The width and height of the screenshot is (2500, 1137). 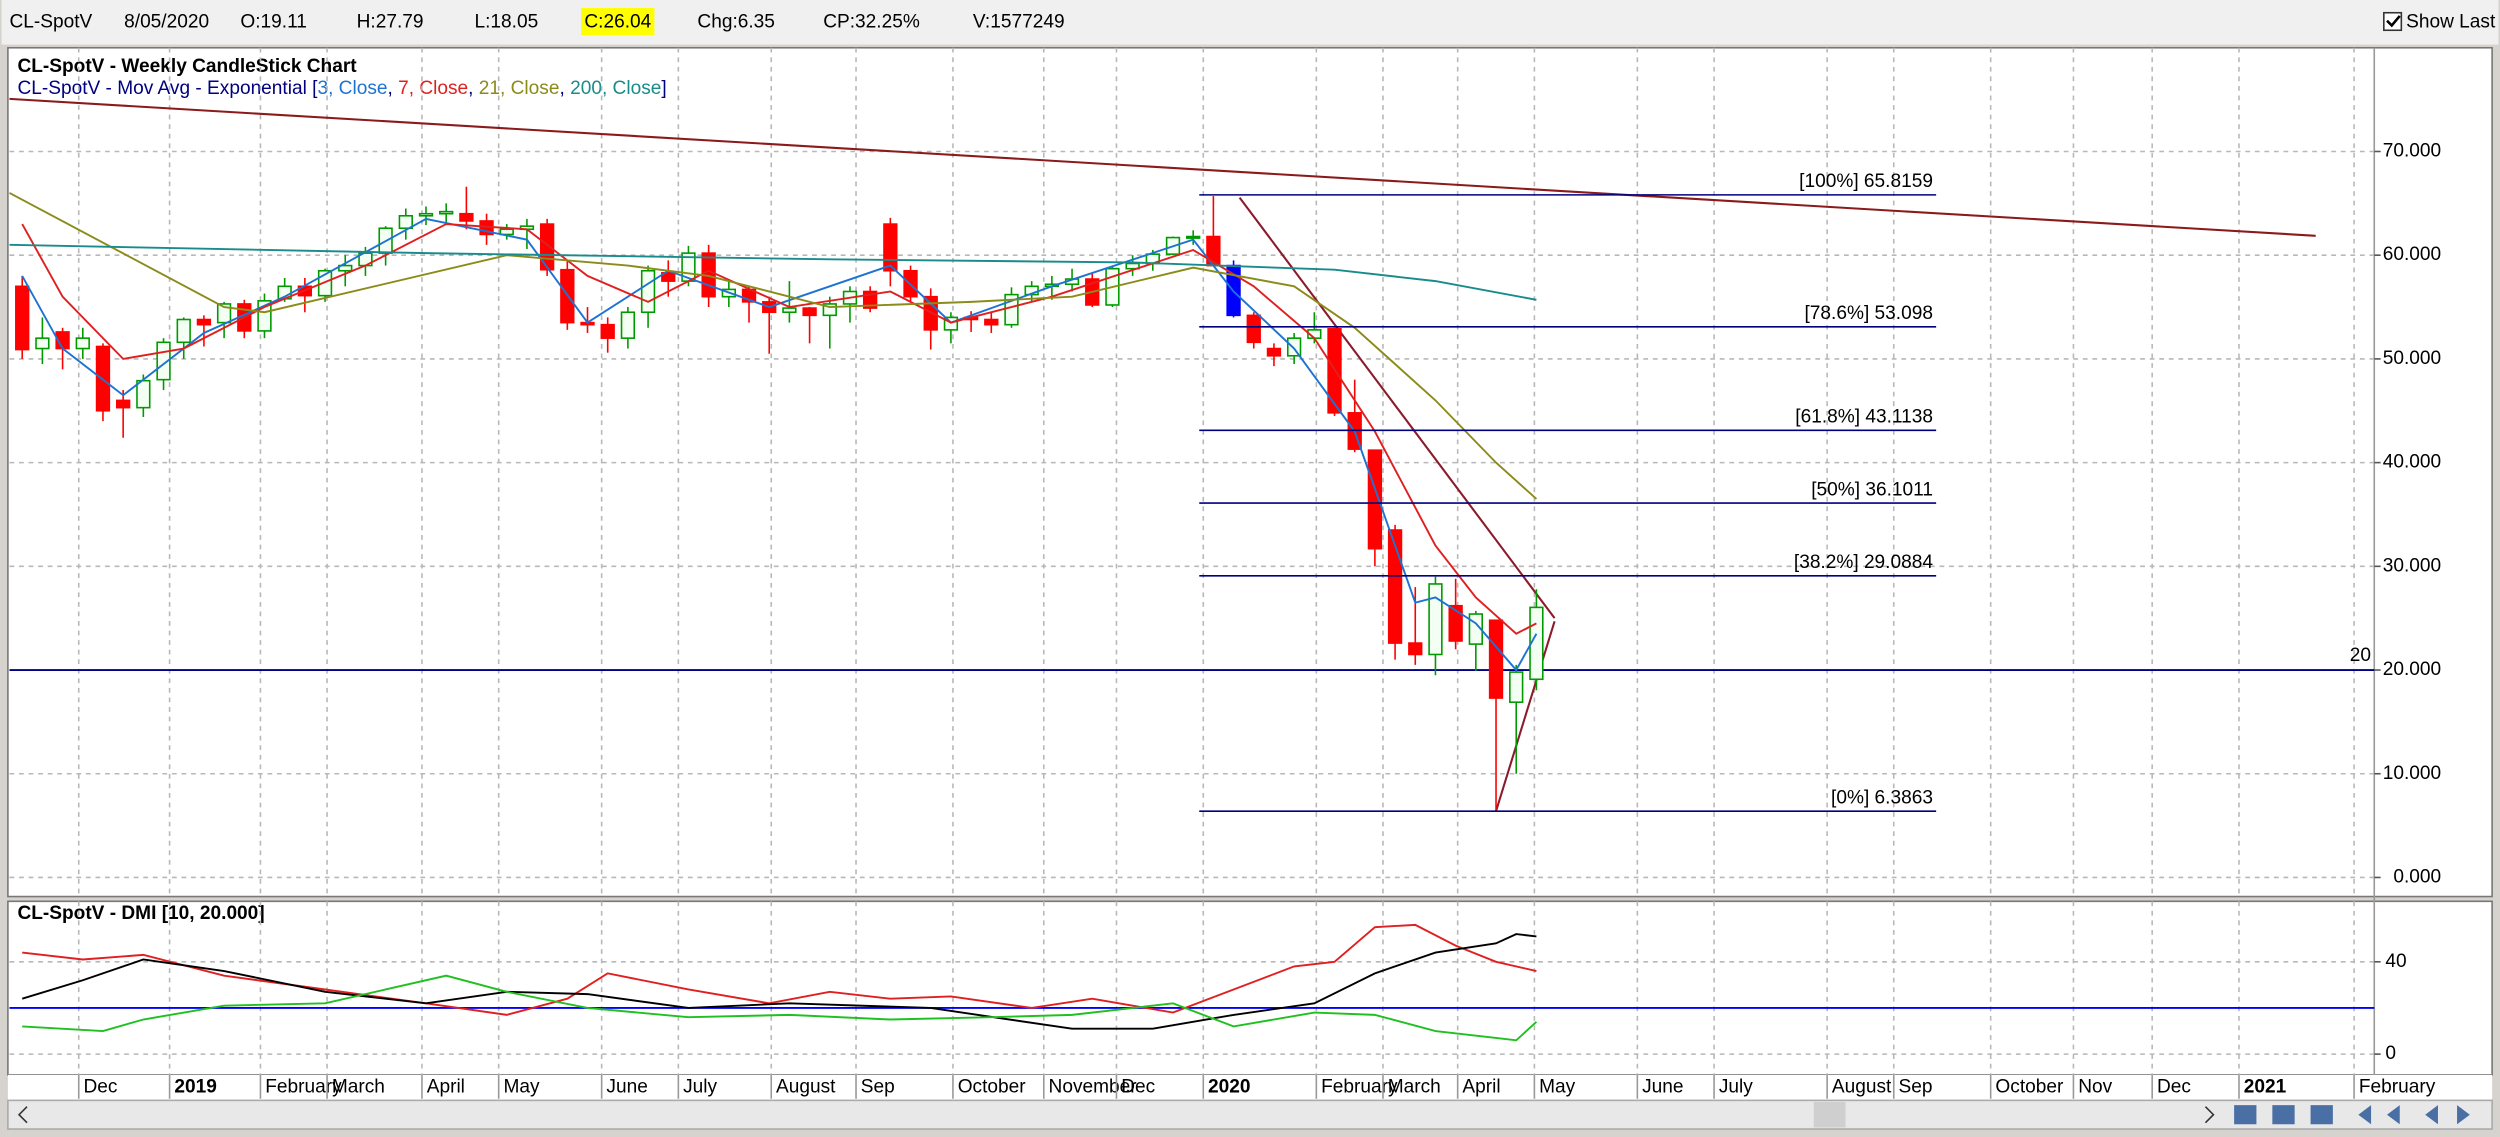 I want to click on y-tick-label: 40.000, so click(x=2412, y=462).